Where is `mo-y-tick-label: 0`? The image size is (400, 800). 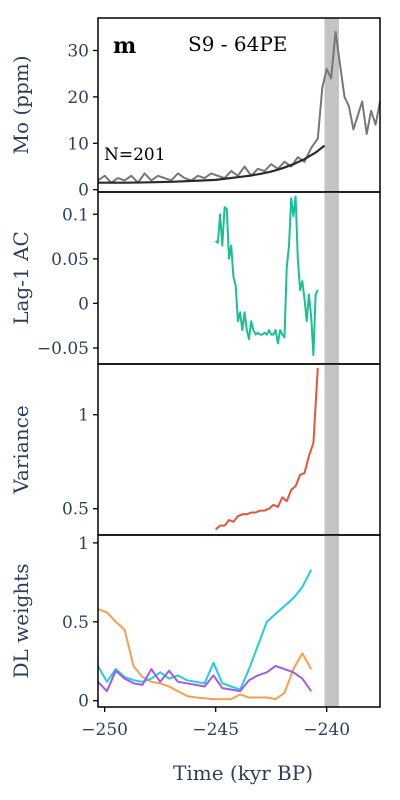 mo-y-tick-label: 0 is located at coordinates (83, 191).